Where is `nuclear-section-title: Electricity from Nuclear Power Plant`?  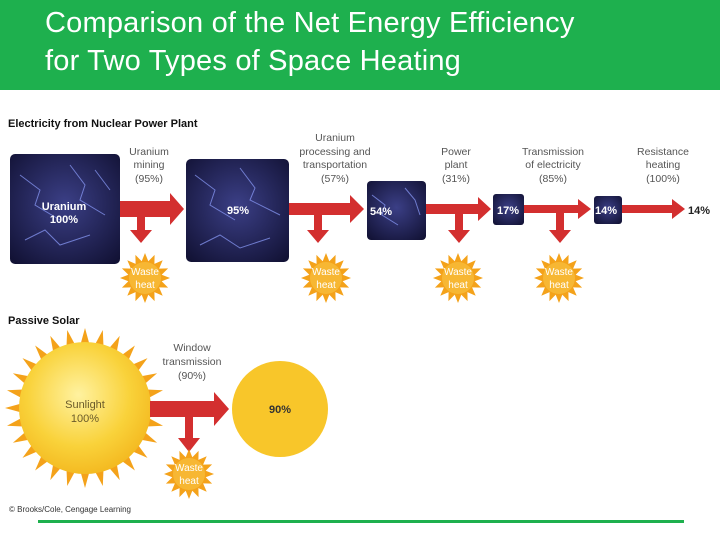 nuclear-section-title: Electricity from Nuclear Power Plant is located at coordinates (103, 124).